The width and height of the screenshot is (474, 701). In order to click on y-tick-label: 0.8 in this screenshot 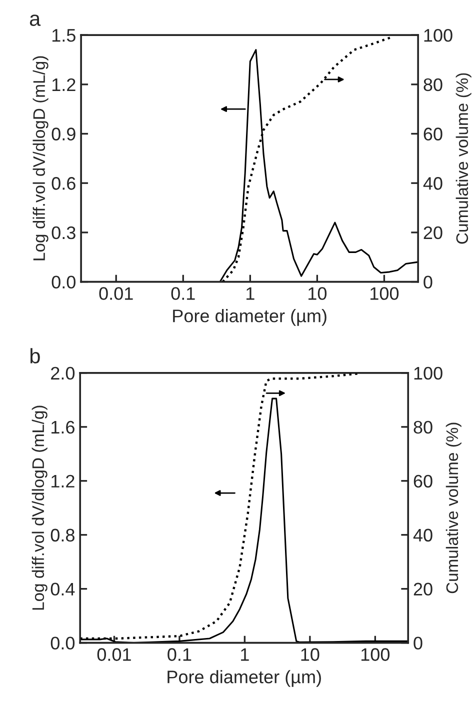, I will do `click(62, 535)`.